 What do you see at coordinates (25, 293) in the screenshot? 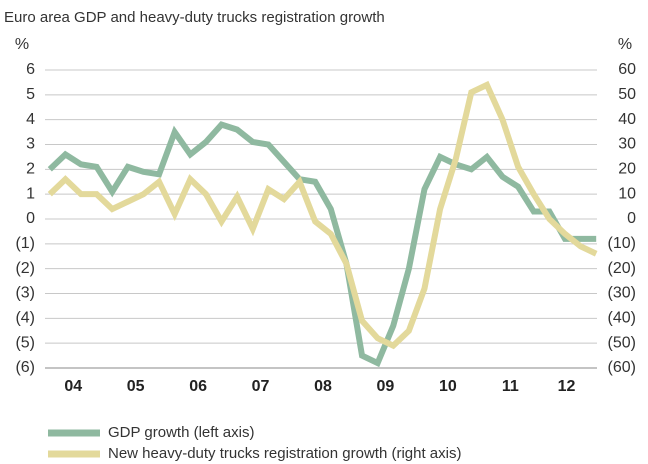
I see `y-tick-label: (3)` at bounding box center [25, 293].